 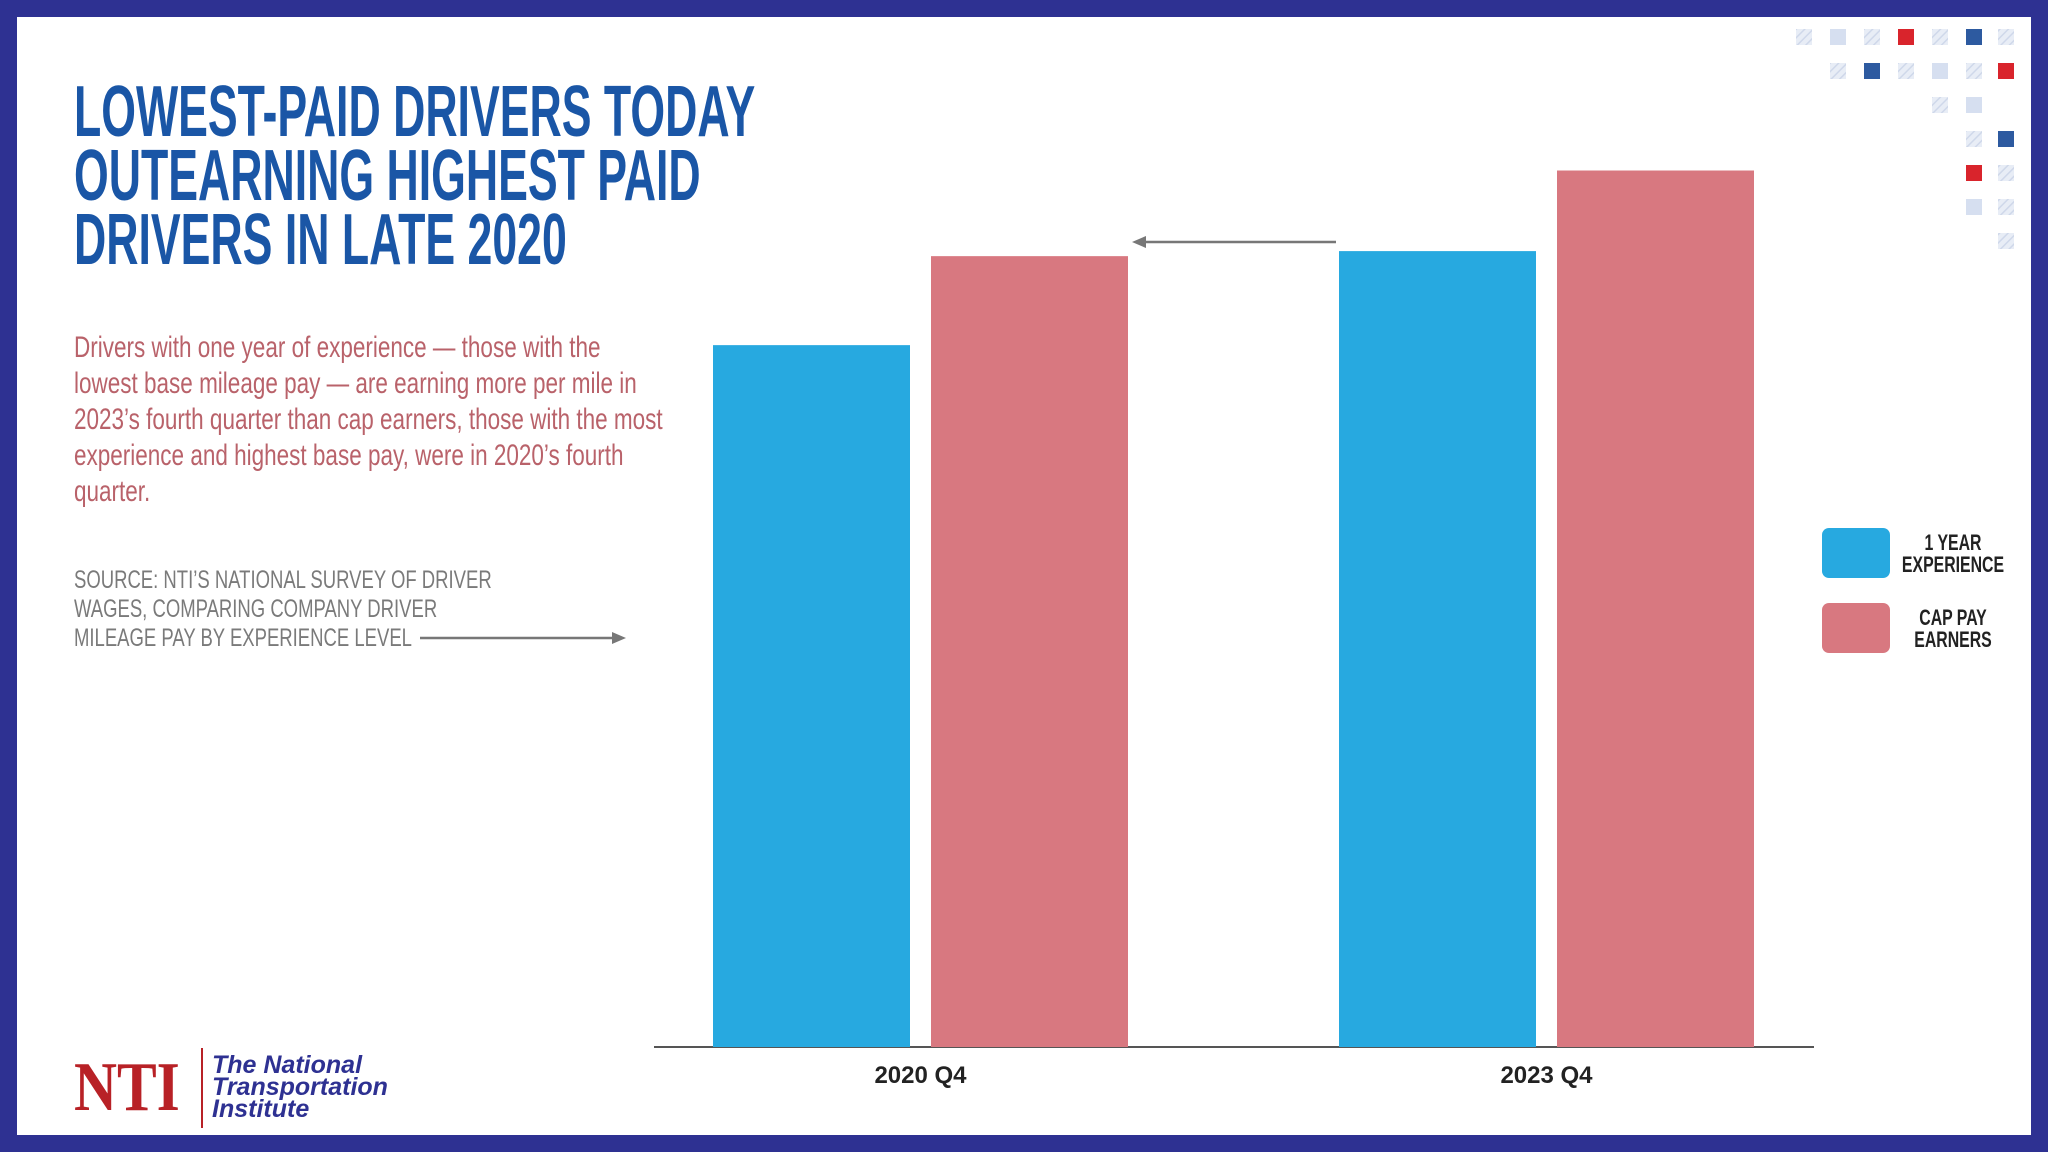 What do you see at coordinates (1953, 553) in the screenshot?
I see `legend-label: 1 YEAR EXPERIENCE` at bounding box center [1953, 553].